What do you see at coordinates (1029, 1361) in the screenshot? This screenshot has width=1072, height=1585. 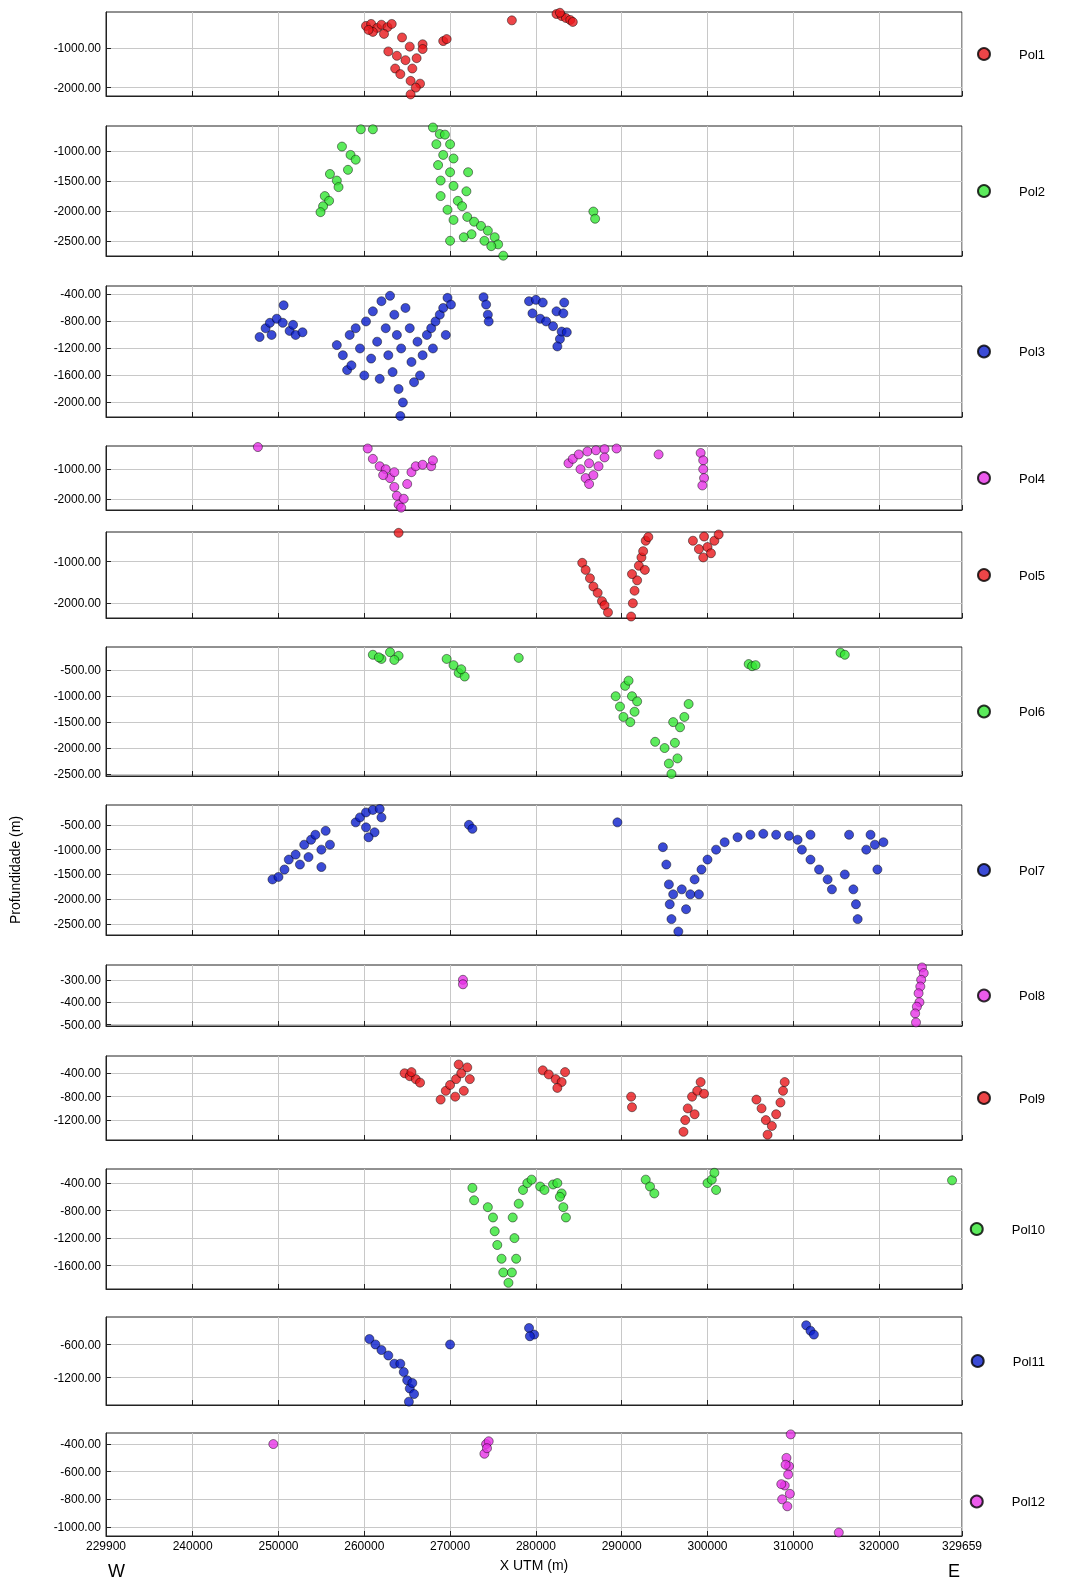 I see `legend-label: Pol11` at bounding box center [1029, 1361].